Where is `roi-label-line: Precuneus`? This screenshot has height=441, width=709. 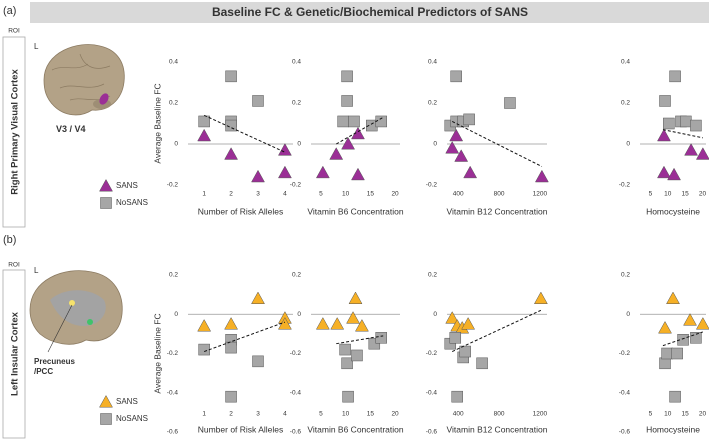 roi-label-line: Precuneus is located at coordinates (54, 361).